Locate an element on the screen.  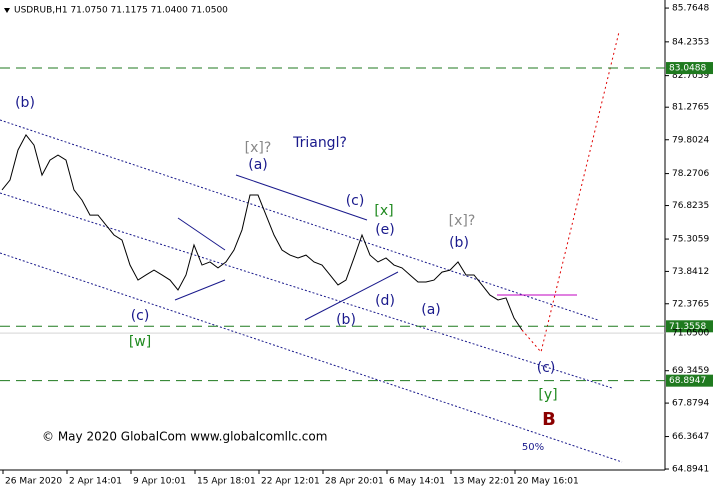
x-tick-label: 22 Apr 12:01 is located at coordinates (290, 482).